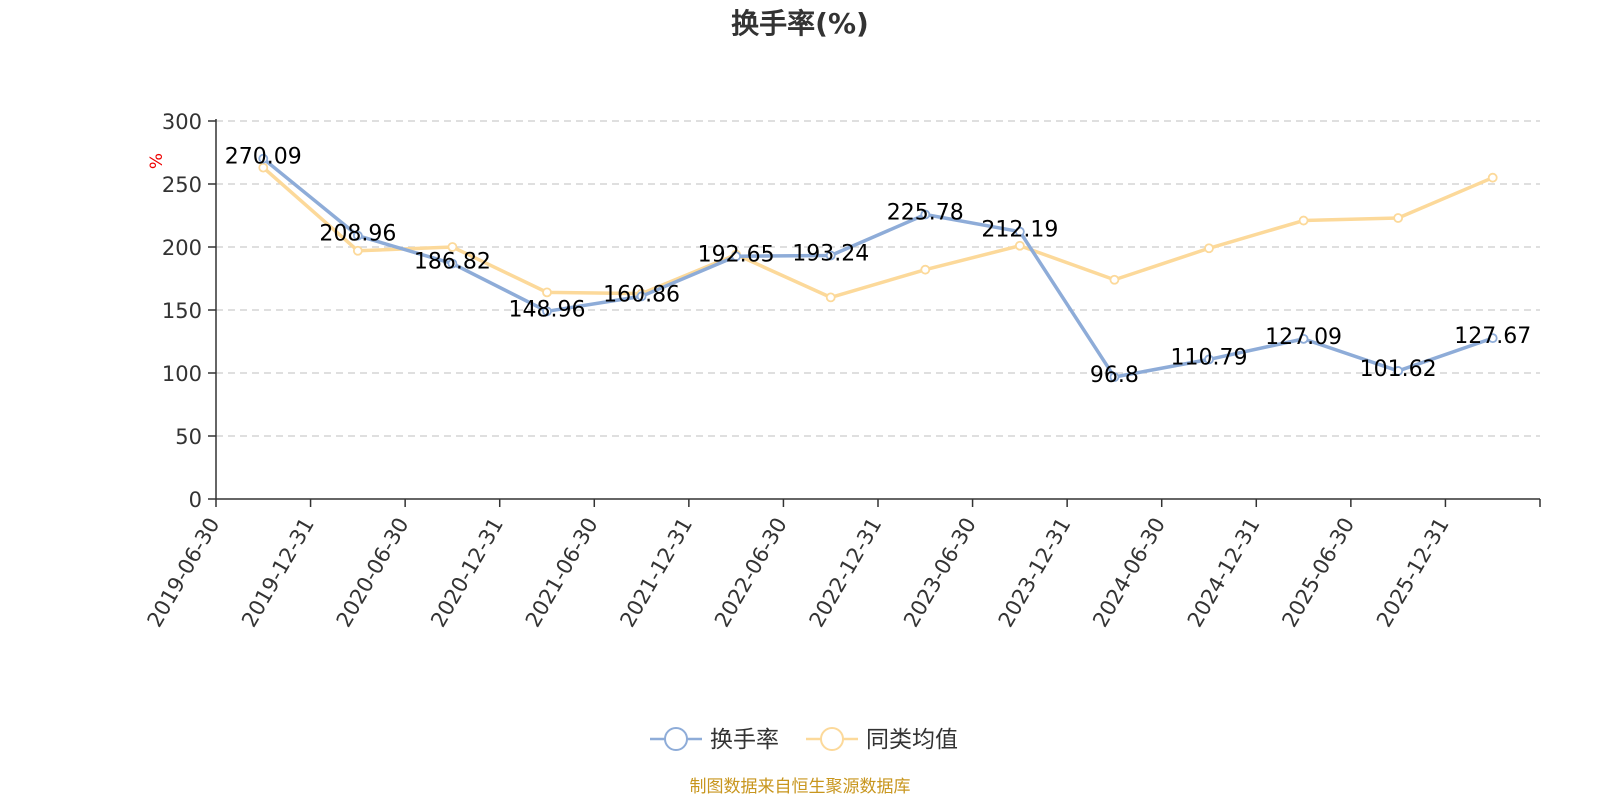 The width and height of the screenshot is (1600, 800). Describe the element at coordinates (182, 248) in the screenshot. I see `y-tick-label: 200` at that location.